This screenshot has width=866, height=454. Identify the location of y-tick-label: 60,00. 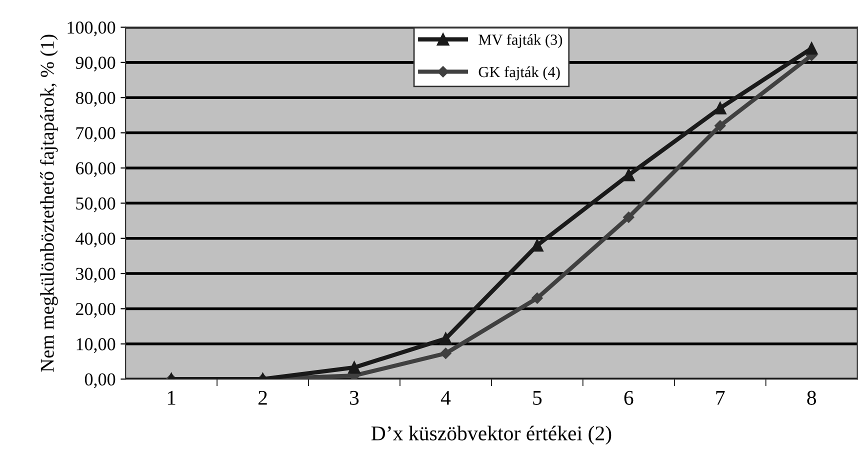
(96, 170).